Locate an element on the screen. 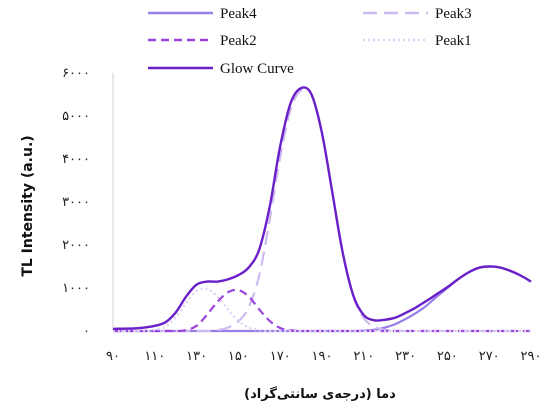  x-tick-label: ۲۵۰ is located at coordinates (447, 356).